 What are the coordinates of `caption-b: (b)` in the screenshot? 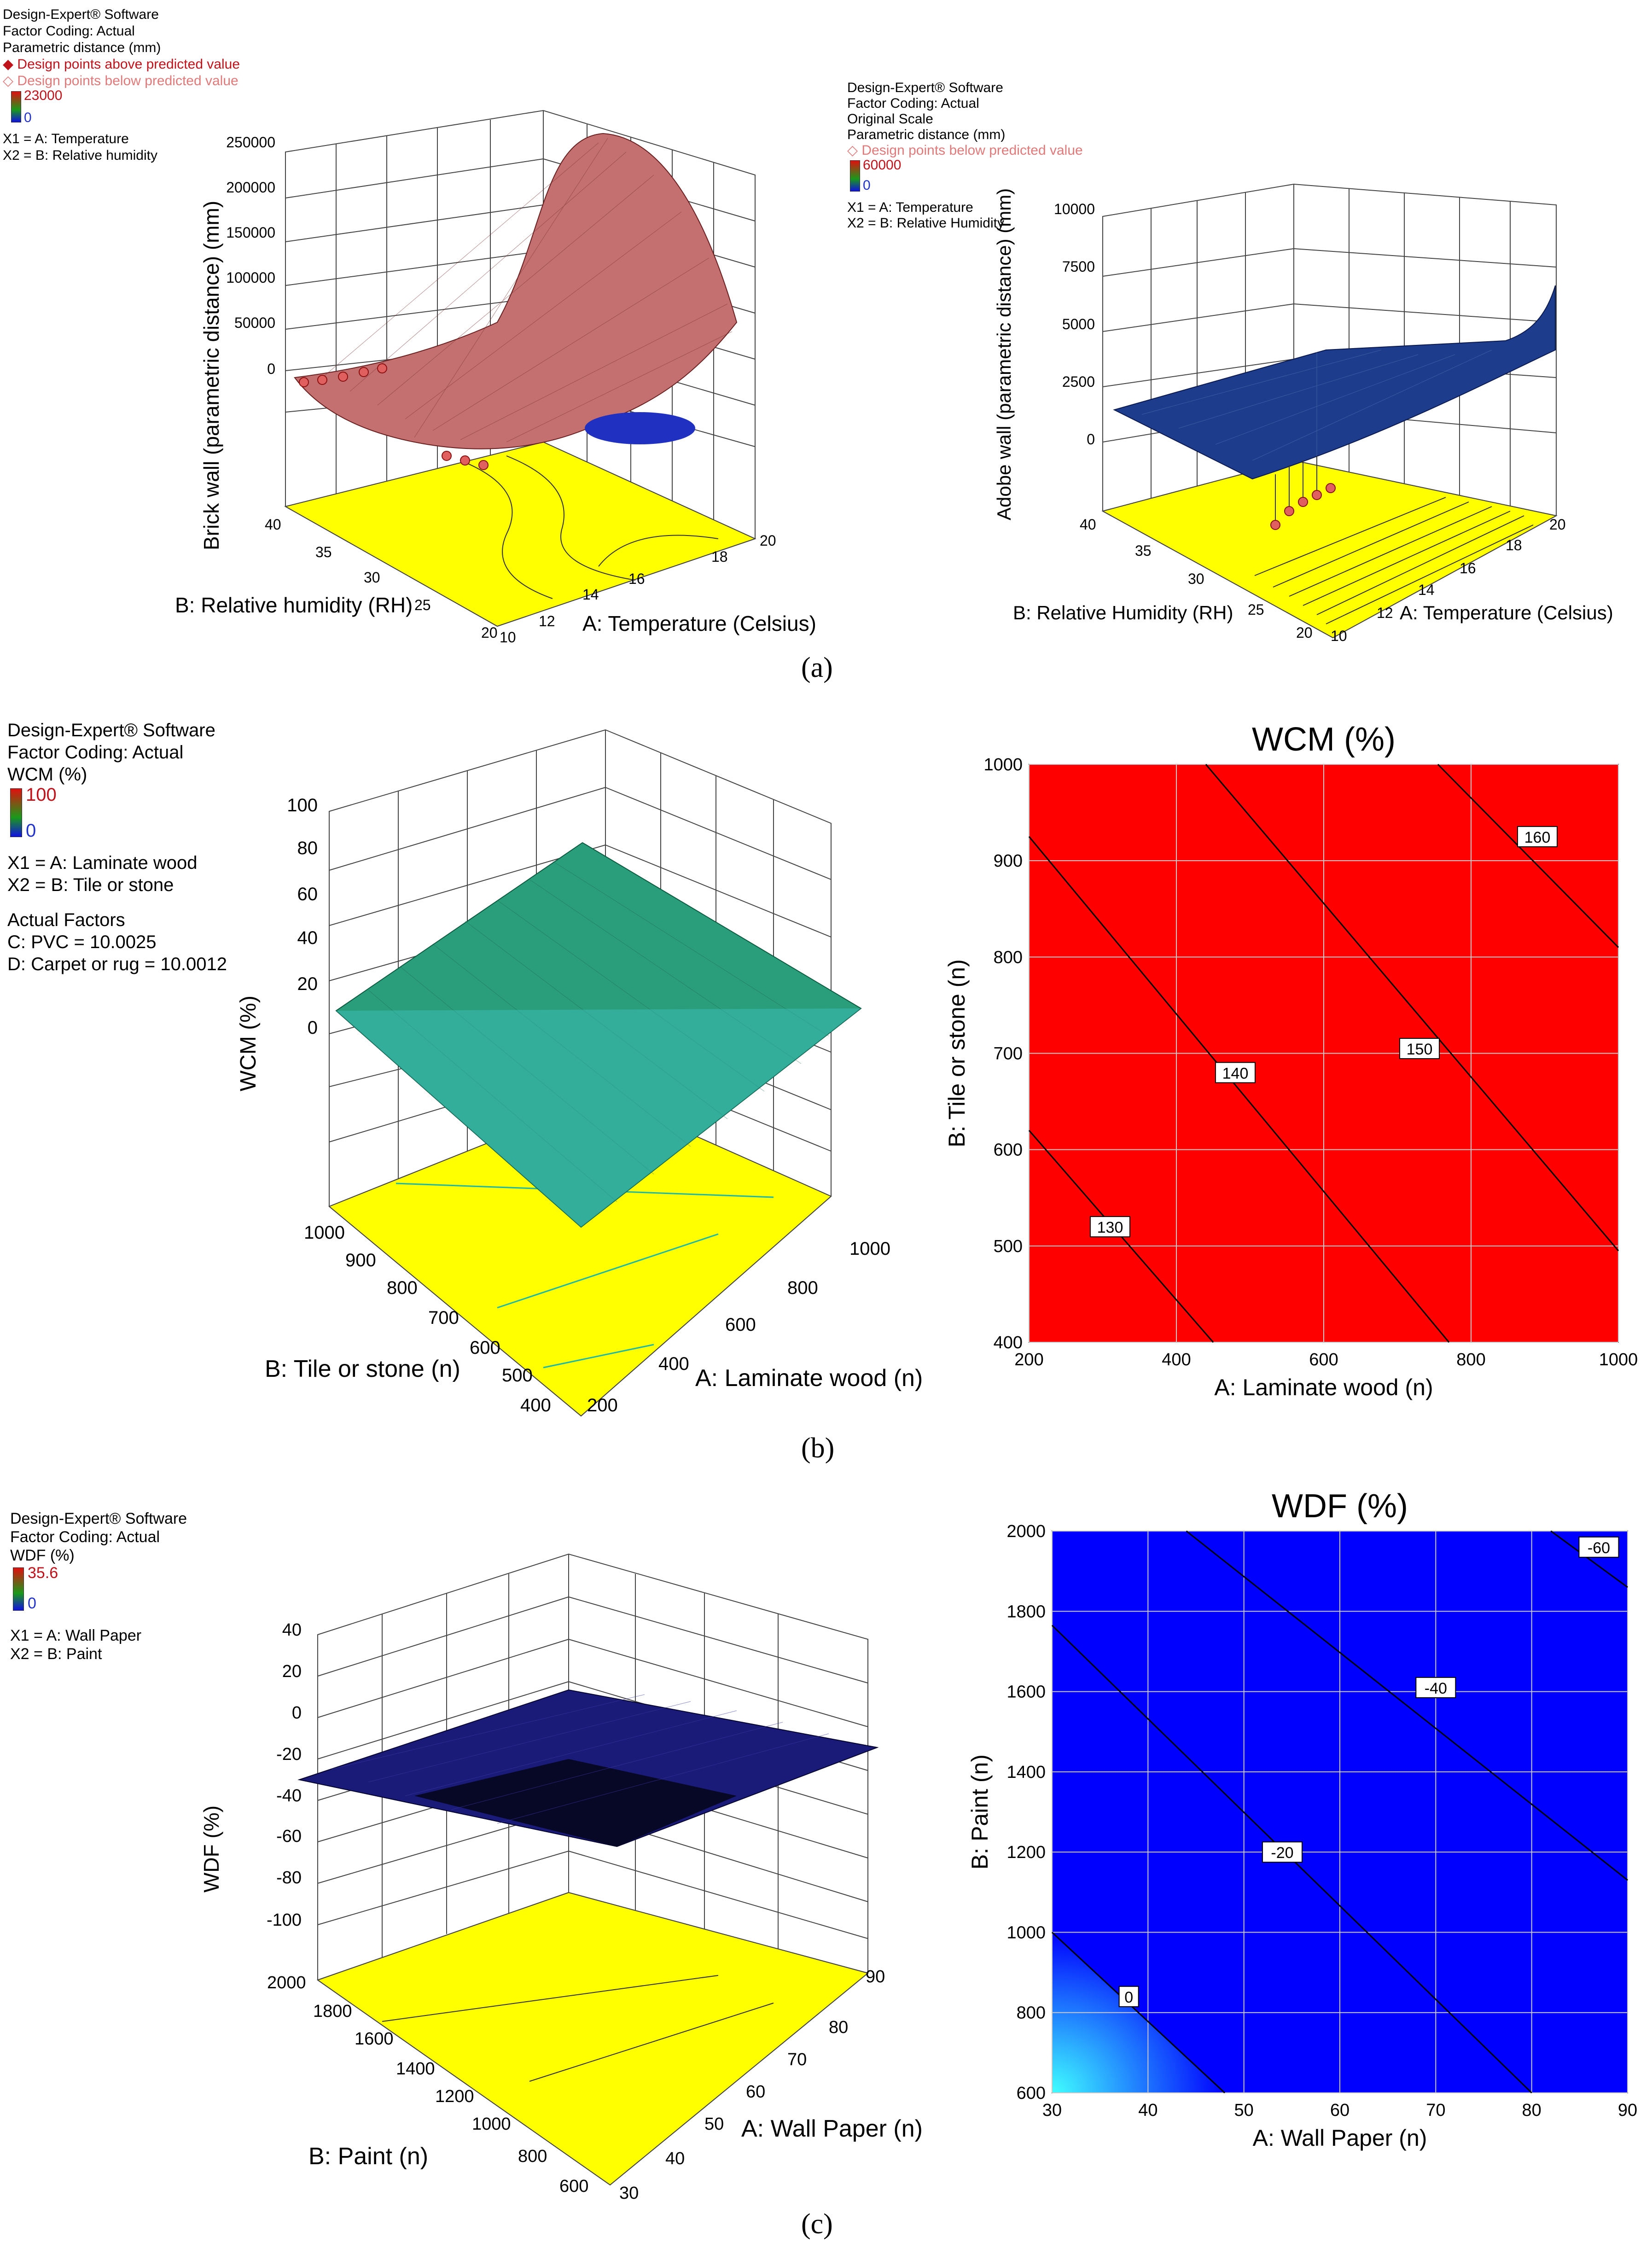 It's located at (818, 1448).